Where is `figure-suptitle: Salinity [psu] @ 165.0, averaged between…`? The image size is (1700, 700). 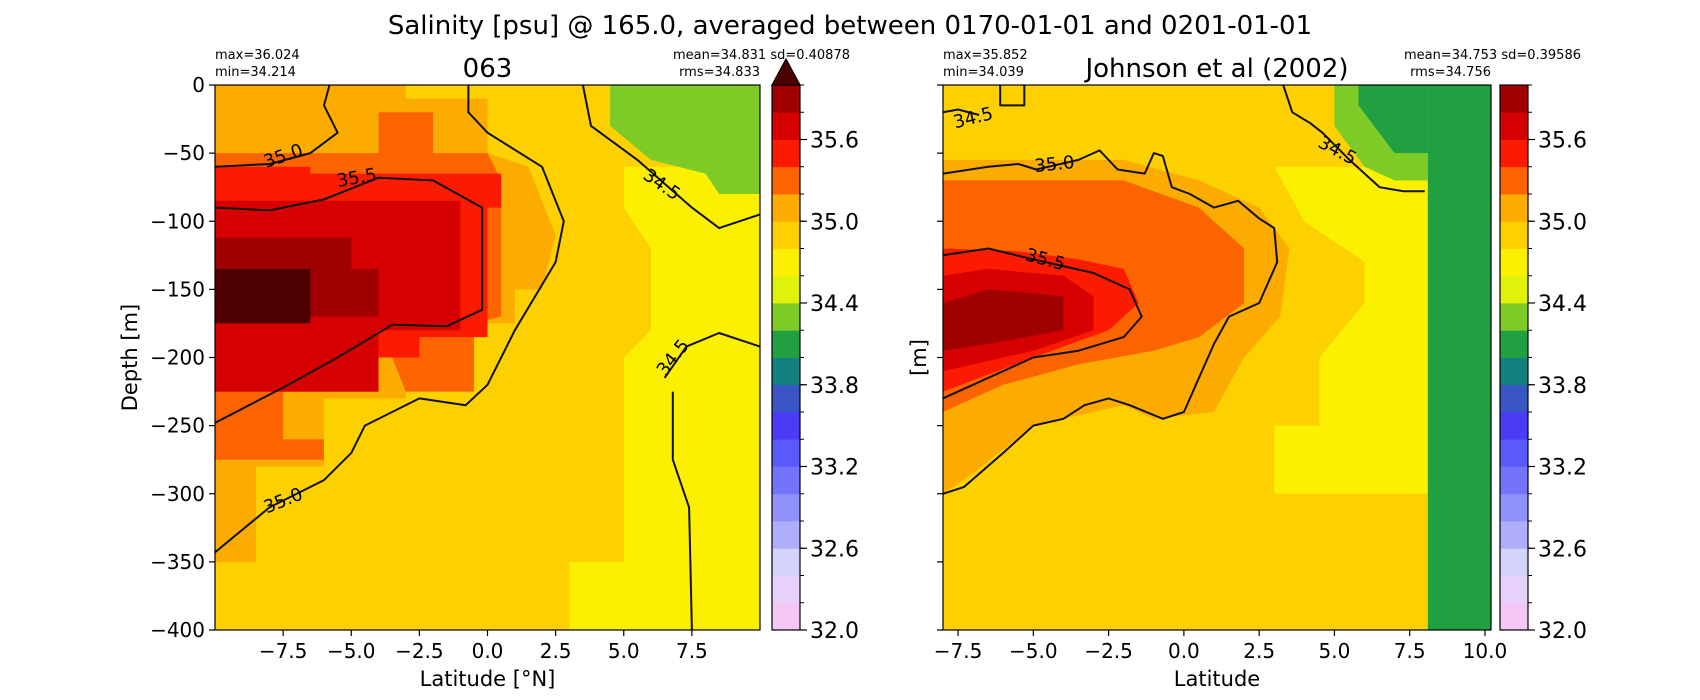 figure-suptitle: Salinity [psu] @ 165.0, averaged between… is located at coordinates (850, 26).